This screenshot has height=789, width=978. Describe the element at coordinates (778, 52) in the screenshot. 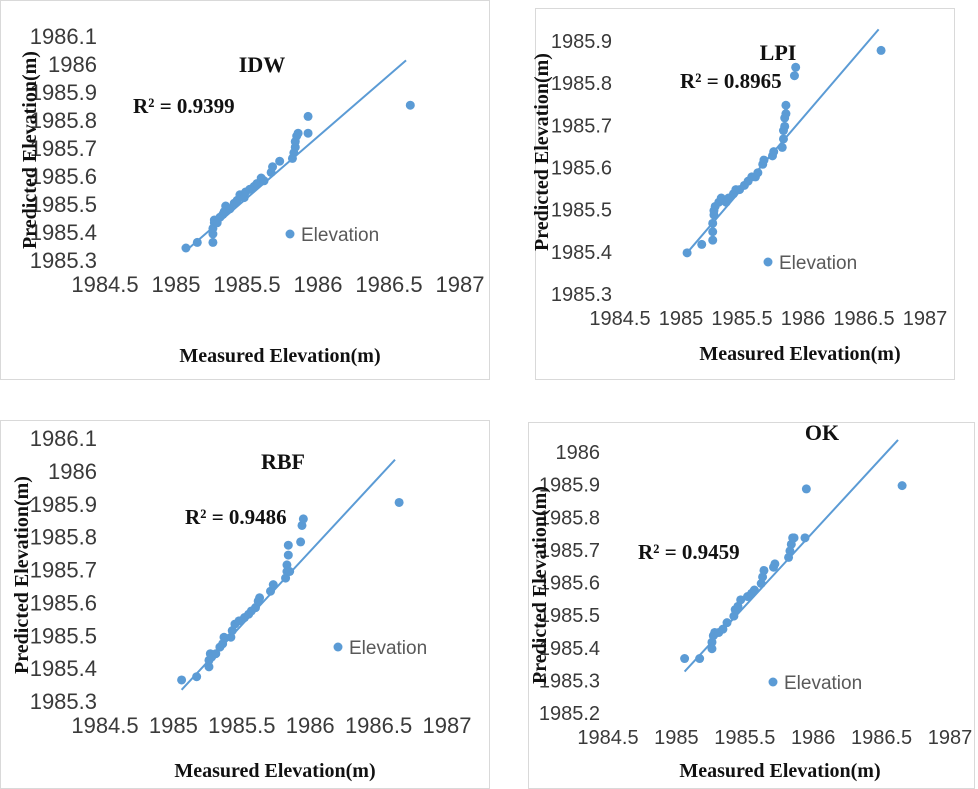

I see `chart-title: LPI` at that location.